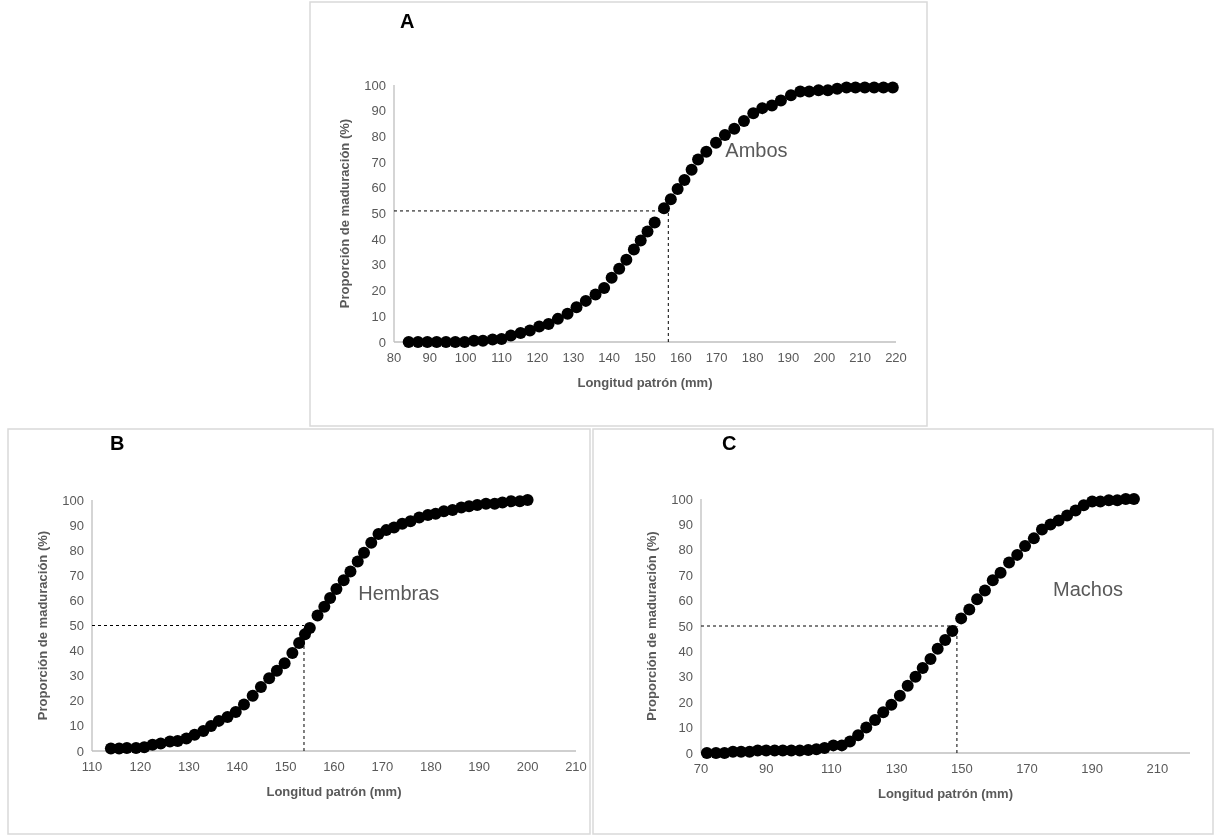 This screenshot has height=836, width=1217. I want to click on series-label: Hembras, so click(399, 593).